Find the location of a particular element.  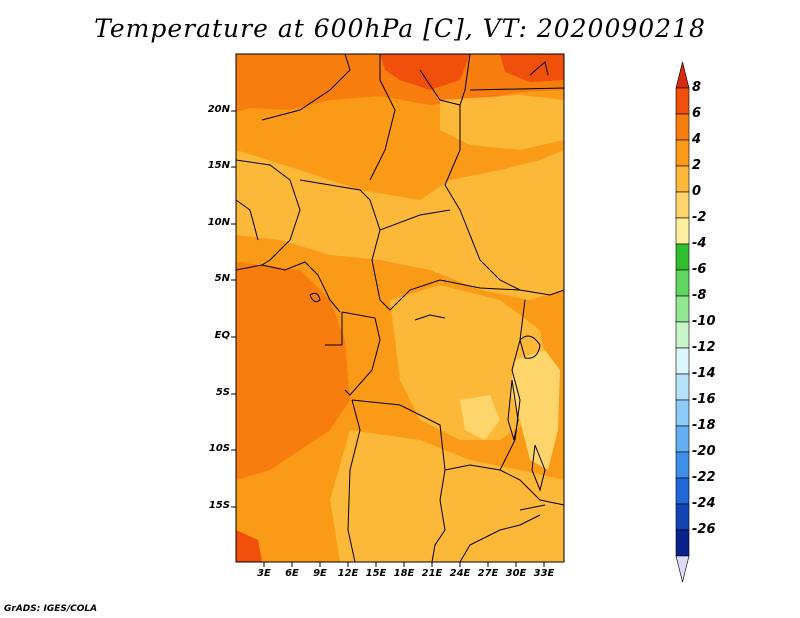

colorbar-label: -22 is located at coordinates (704, 477).